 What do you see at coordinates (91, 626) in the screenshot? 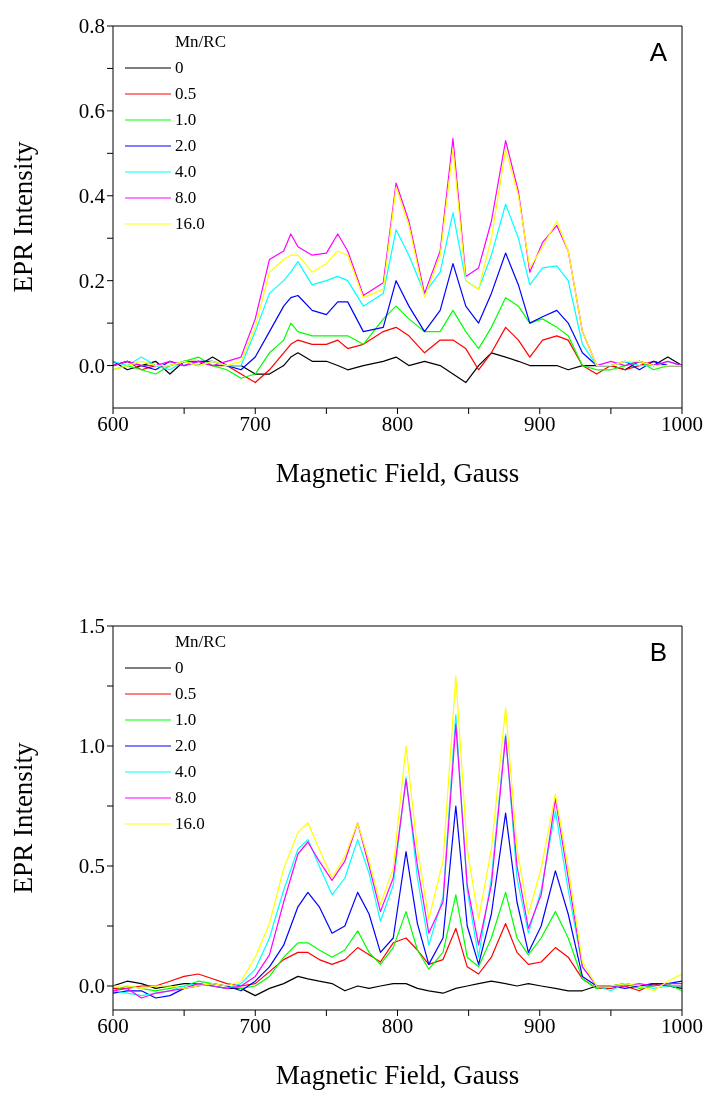
I see `y-tick-label: 1.5` at bounding box center [91, 626].